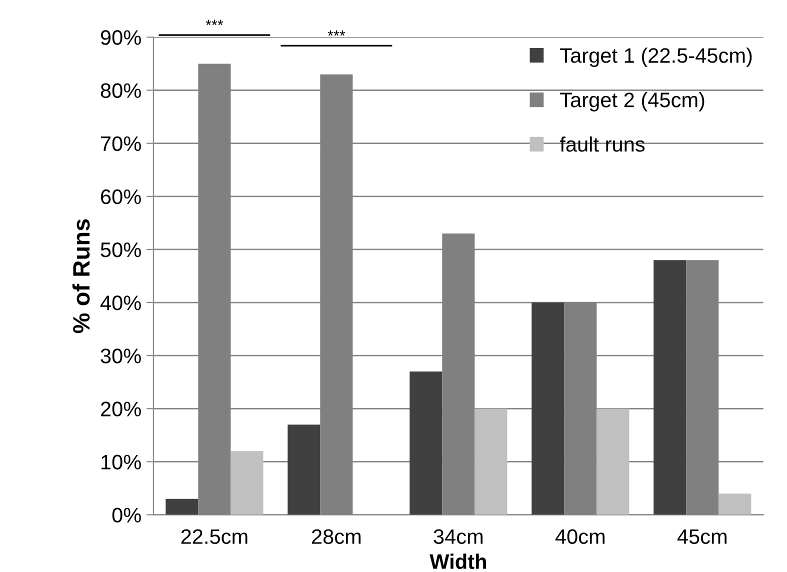 The height and width of the screenshot is (572, 787). I want to click on legend-label: Target 1 (22.5-45cm), so click(656, 58).